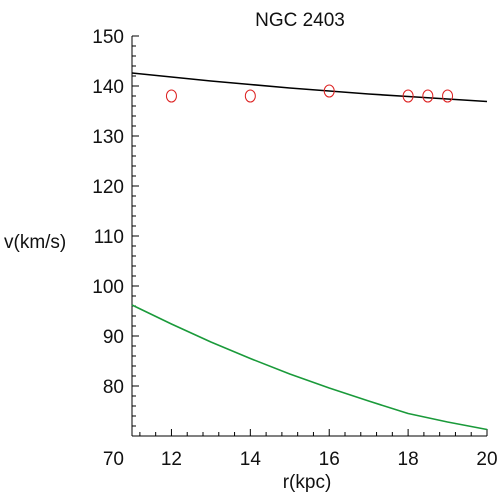 This screenshot has height=501, width=500. What do you see at coordinates (108, 87) in the screenshot?
I see `y-tick-label: 140` at bounding box center [108, 87].